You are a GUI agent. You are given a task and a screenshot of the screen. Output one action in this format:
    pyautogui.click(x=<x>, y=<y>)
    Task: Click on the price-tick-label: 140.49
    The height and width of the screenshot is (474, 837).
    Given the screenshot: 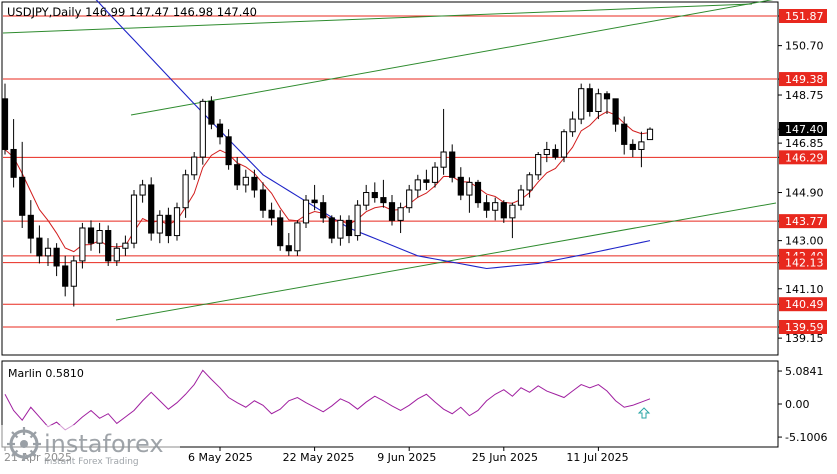 What is the action you would take?
    pyautogui.click(x=804, y=304)
    